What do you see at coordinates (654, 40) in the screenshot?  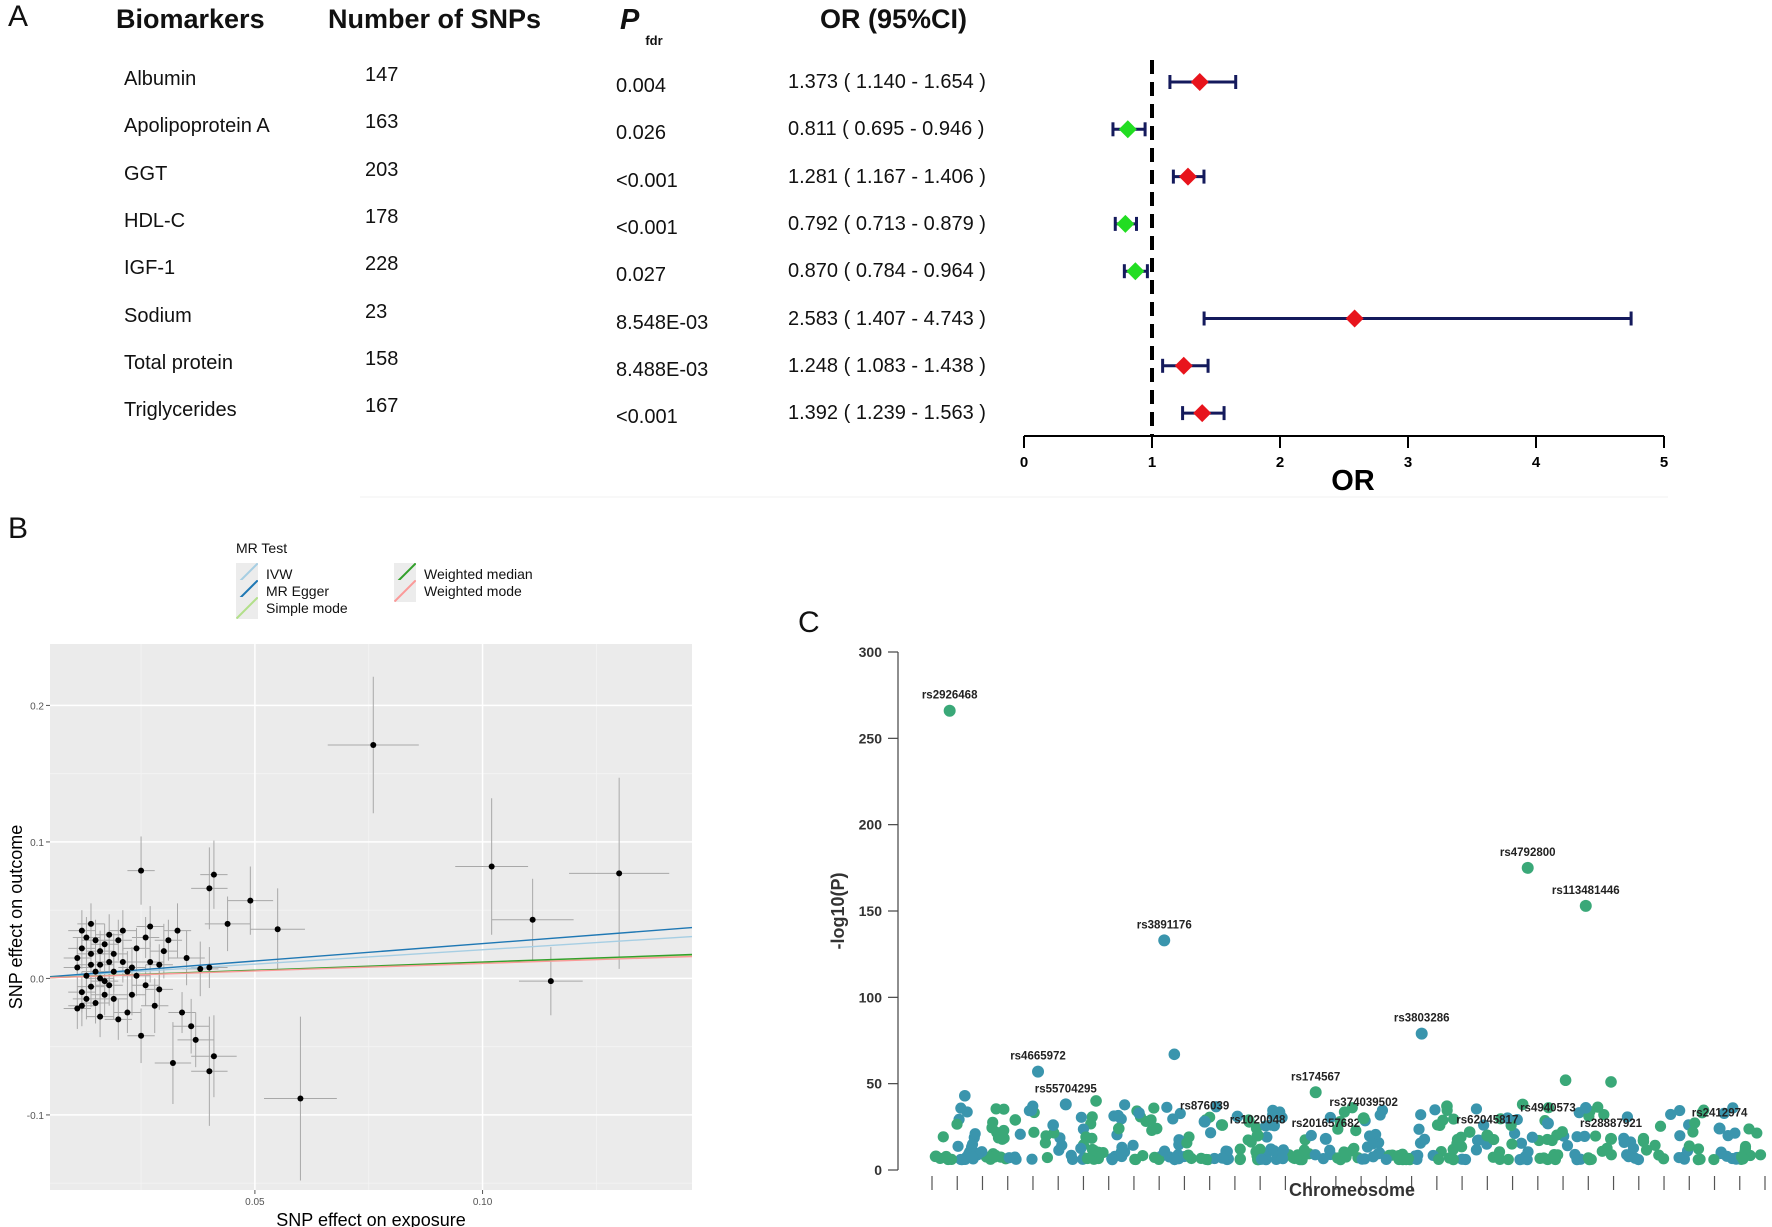 I see `header-p-subscript: fdr` at bounding box center [654, 40].